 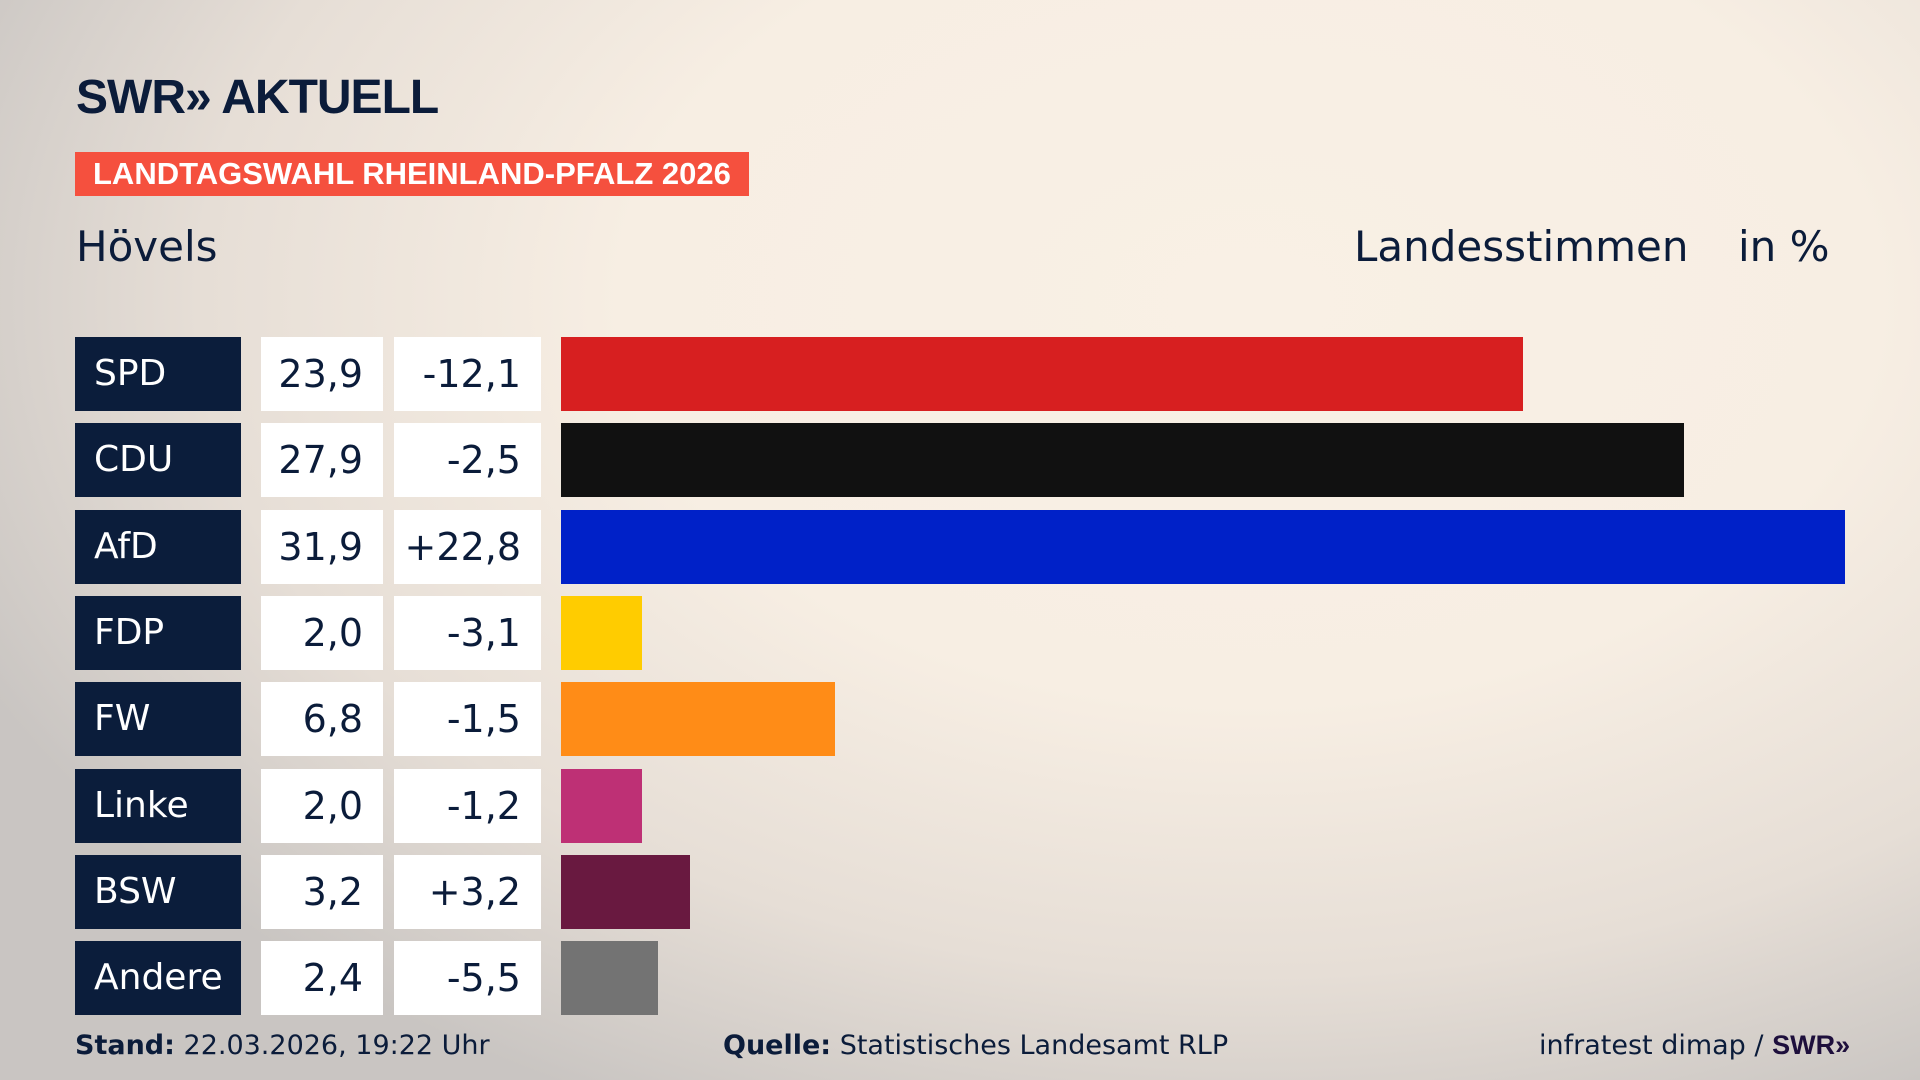 What do you see at coordinates (467, 374) in the screenshot?
I see `diff-label: -12,1` at bounding box center [467, 374].